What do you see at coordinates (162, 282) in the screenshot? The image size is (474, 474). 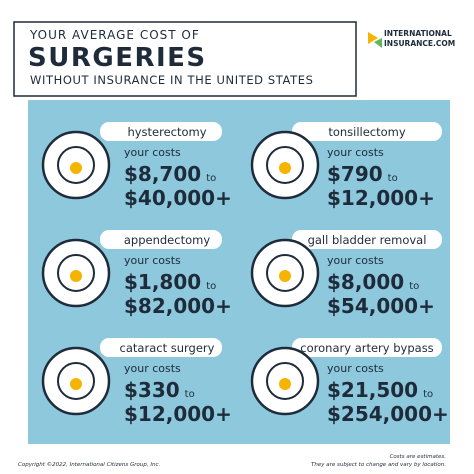 I see `low-cost: $1,800` at bounding box center [162, 282].